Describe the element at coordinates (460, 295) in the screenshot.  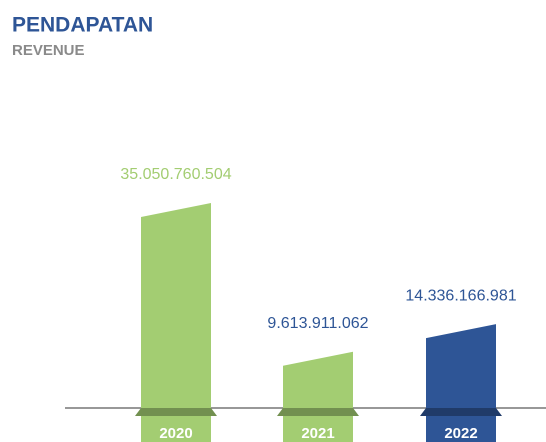
I see `value-label: 14.336.166.981` at that location.